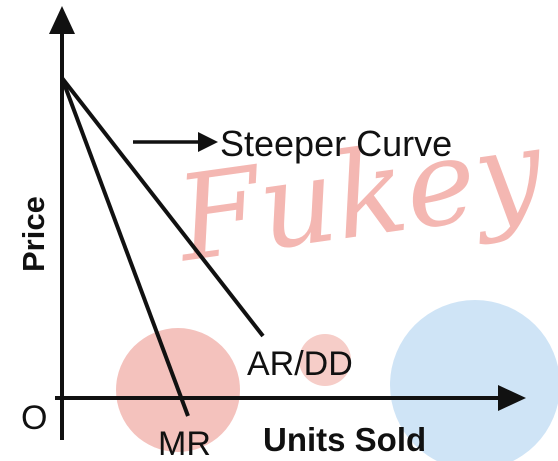 The image size is (558, 461). Describe the element at coordinates (208, 142) in the screenshot. I see `annotation-arrow-head` at that location.